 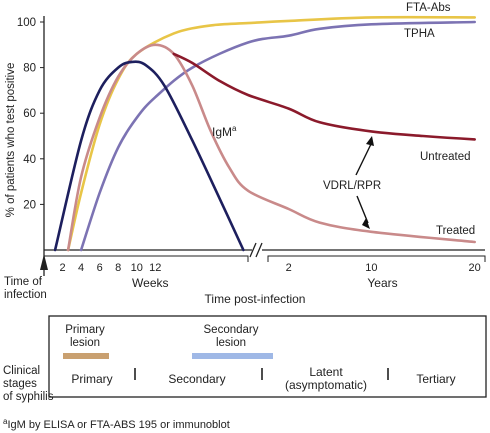 I want to click on annotation-arrowhead-untreated, so click(x=370, y=141).